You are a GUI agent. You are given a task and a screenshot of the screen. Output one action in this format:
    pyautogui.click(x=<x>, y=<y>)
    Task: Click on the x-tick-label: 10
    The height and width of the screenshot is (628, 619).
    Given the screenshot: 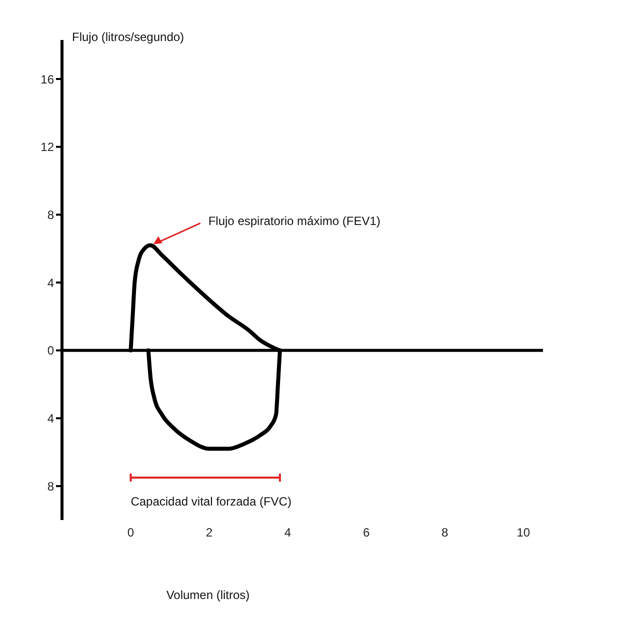 What is the action you would take?
    pyautogui.click(x=523, y=533)
    